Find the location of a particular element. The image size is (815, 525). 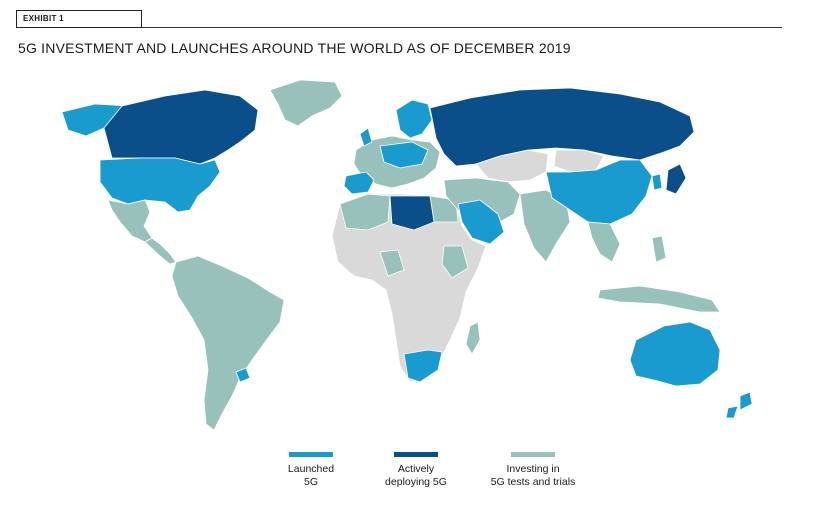

region-south-america is located at coordinates (228, 343).